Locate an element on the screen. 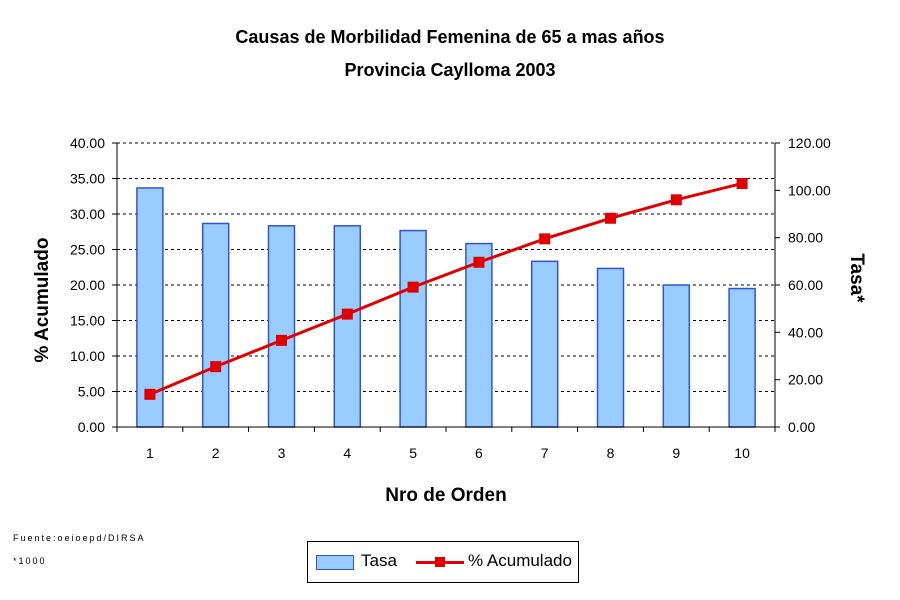  x-tick-label: 1 is located at coordinates (150, 453).